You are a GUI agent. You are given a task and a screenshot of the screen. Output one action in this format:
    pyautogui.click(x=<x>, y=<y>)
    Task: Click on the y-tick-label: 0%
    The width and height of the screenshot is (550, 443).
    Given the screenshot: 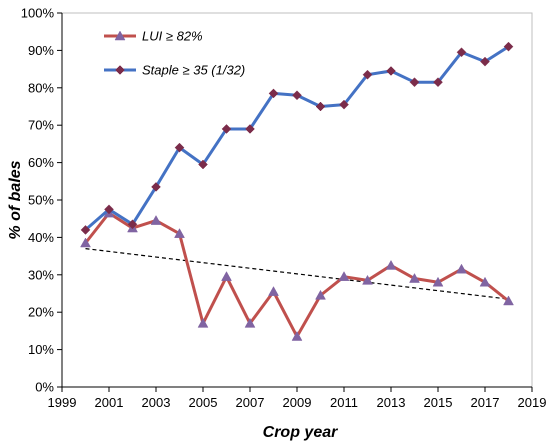 What is the action you would take?
    pyautogui.click(x=44, y=387)
    